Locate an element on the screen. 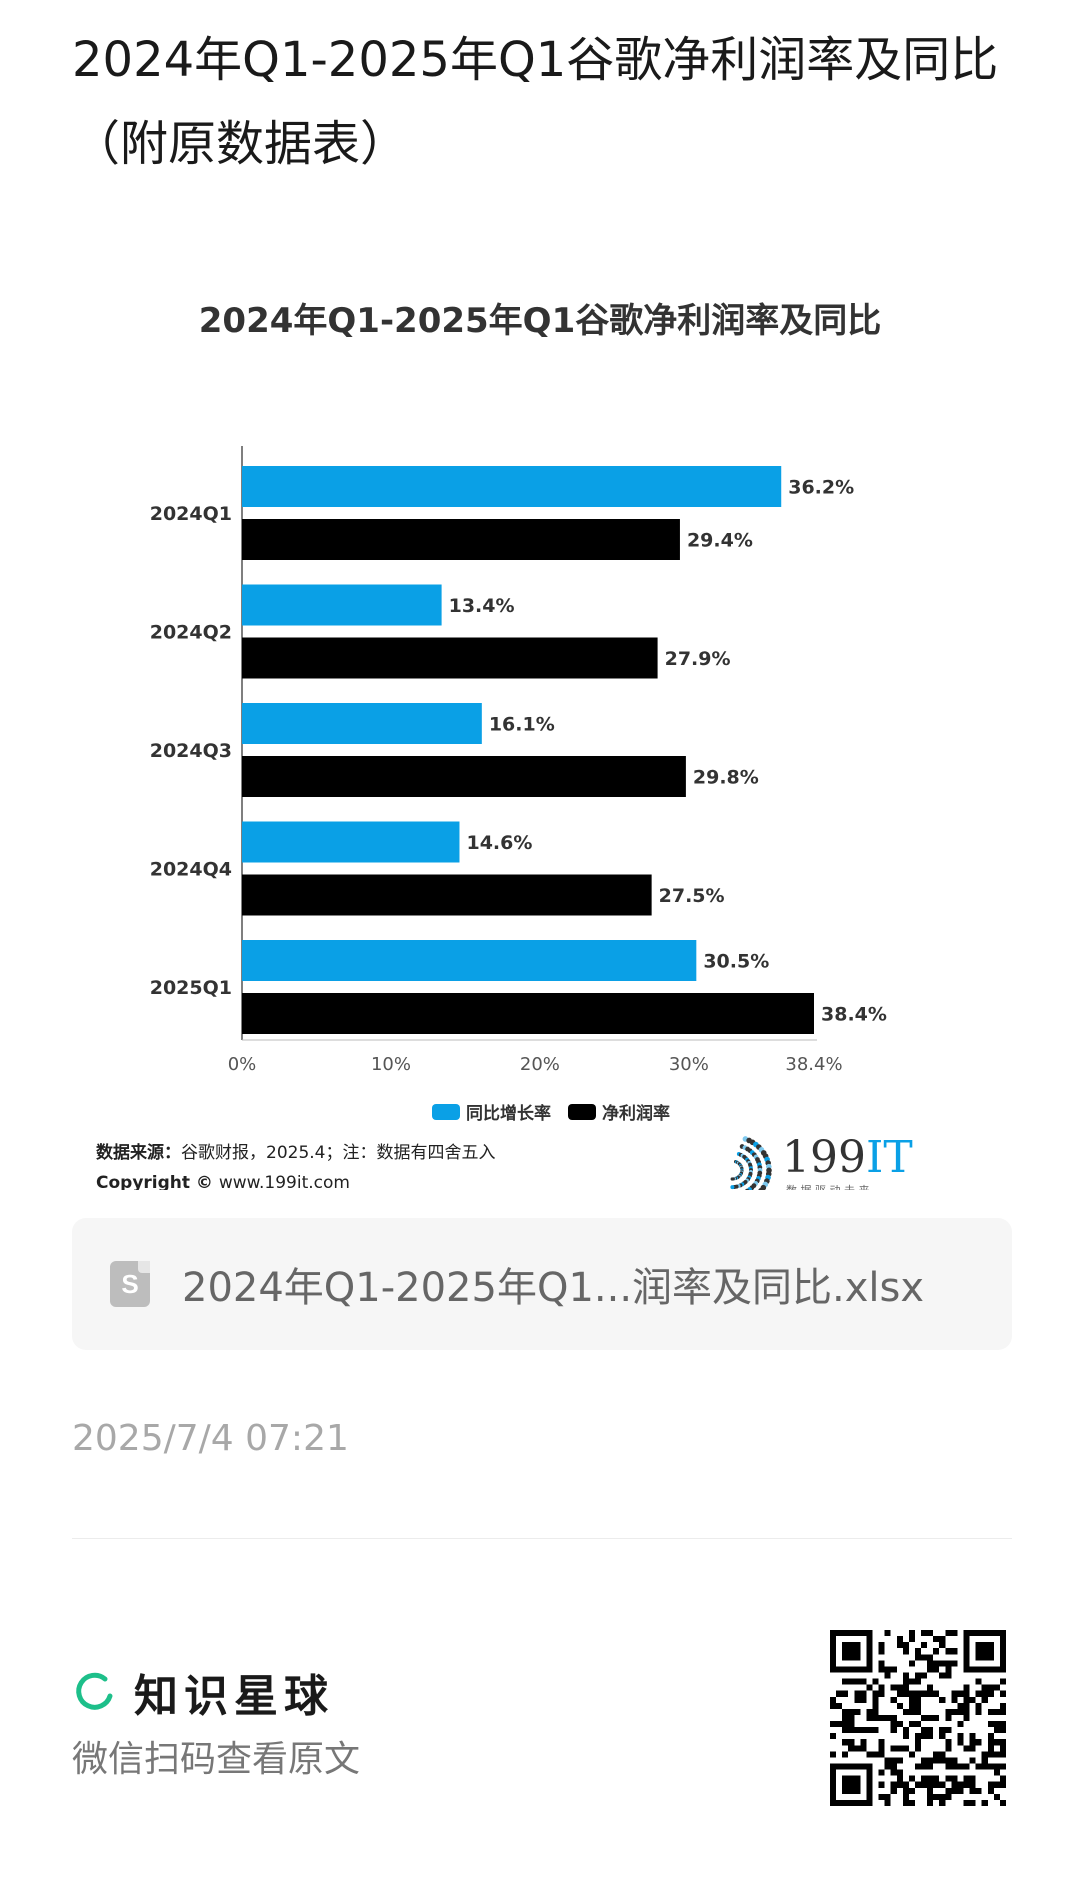  copyright-note: Copyright © www.199it.com is located at coordinates (223, 1181).